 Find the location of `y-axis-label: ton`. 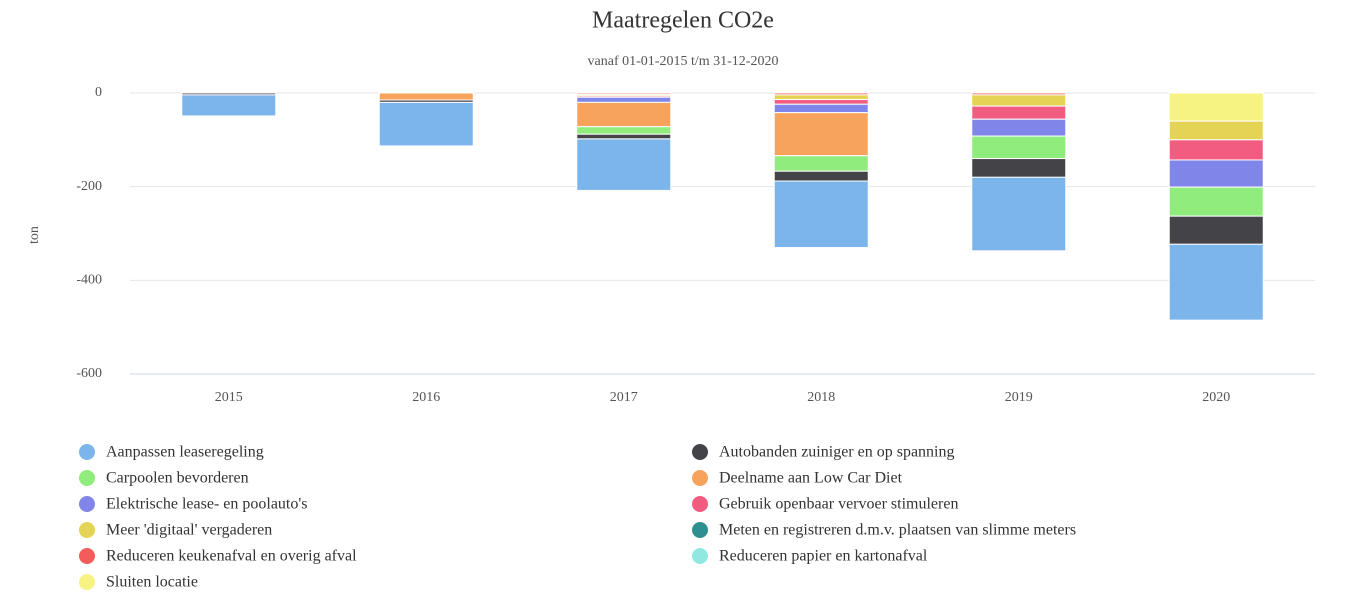

y-axis-label: ton is located at coordinates (34, 235).